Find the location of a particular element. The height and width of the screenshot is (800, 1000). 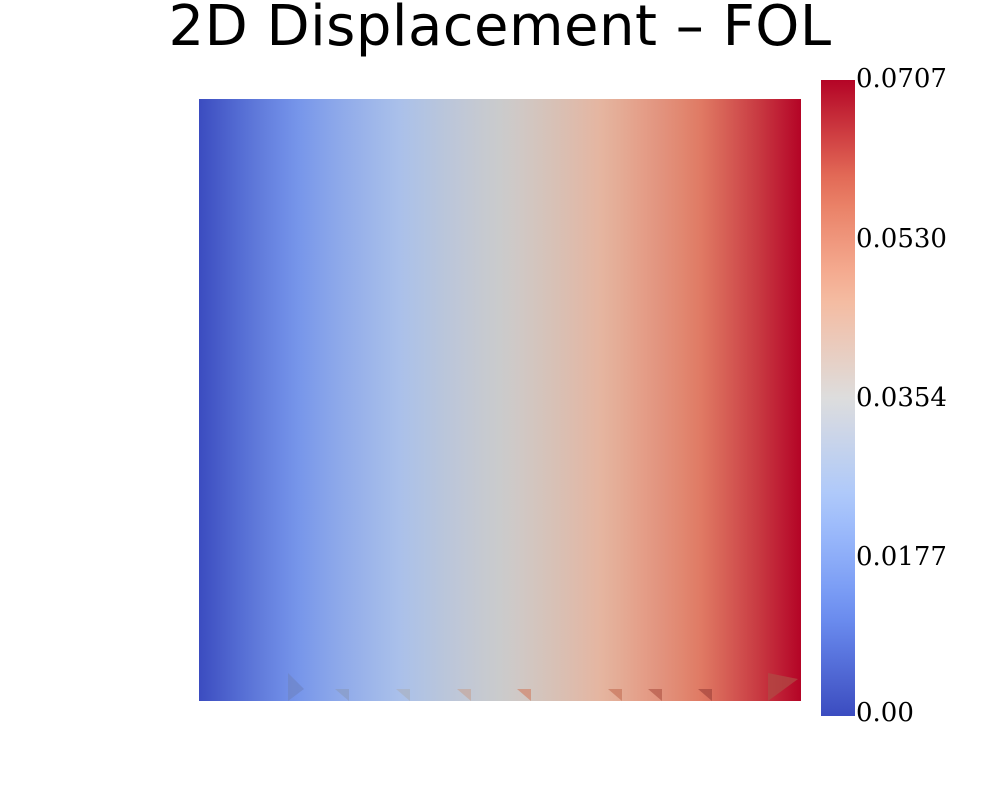

colorbar-tick-label: 0.00 is located at coordinates (885, 713).